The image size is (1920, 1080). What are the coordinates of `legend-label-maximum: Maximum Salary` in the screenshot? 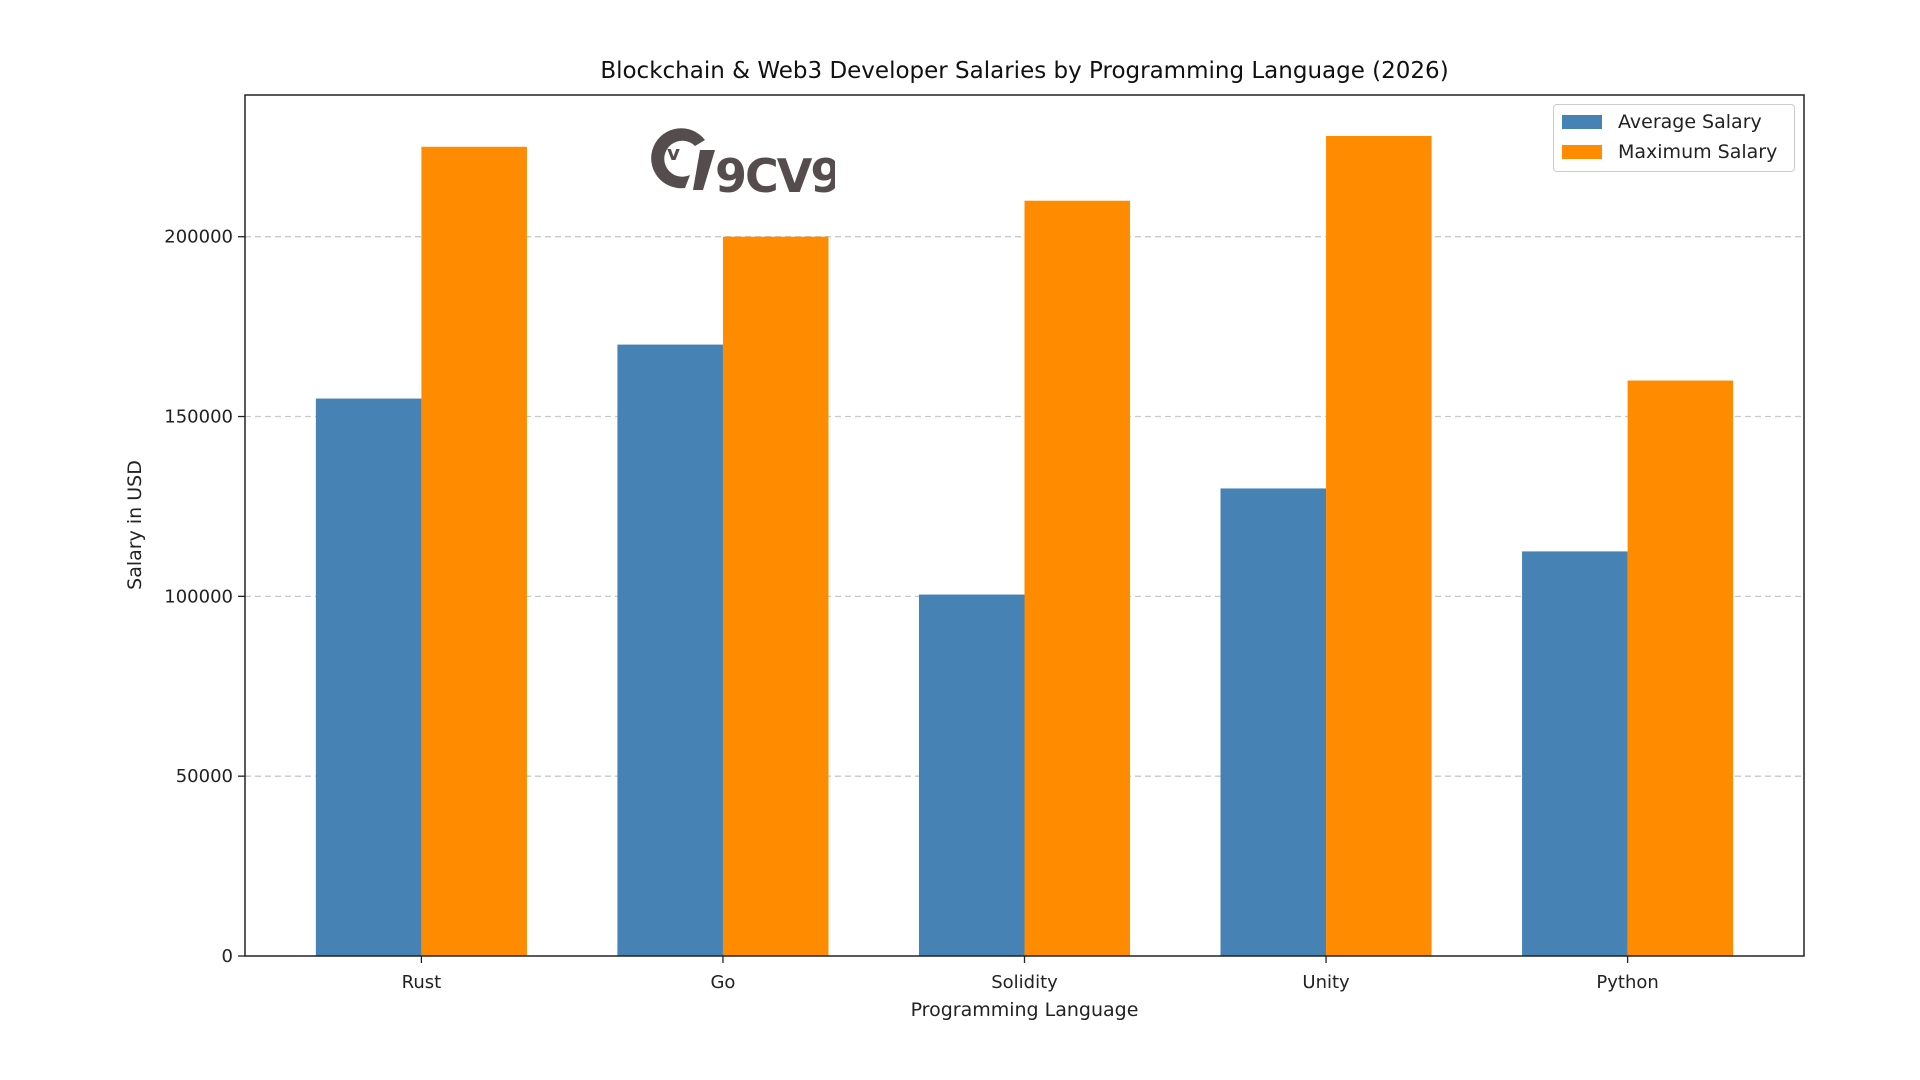 It's located at (1698, 152).